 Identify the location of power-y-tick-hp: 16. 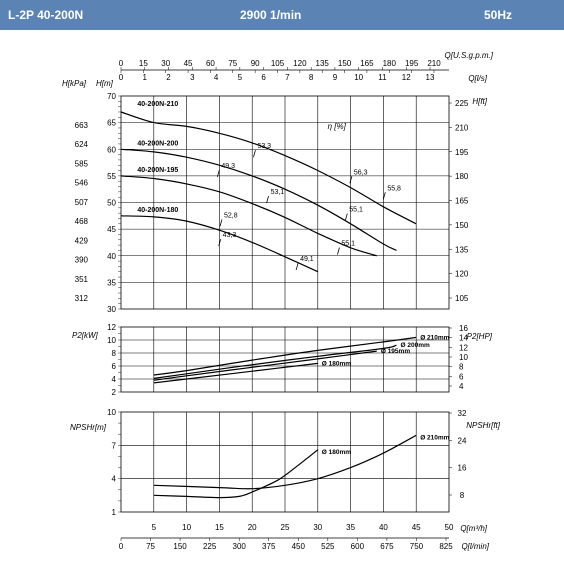
(463, 328).